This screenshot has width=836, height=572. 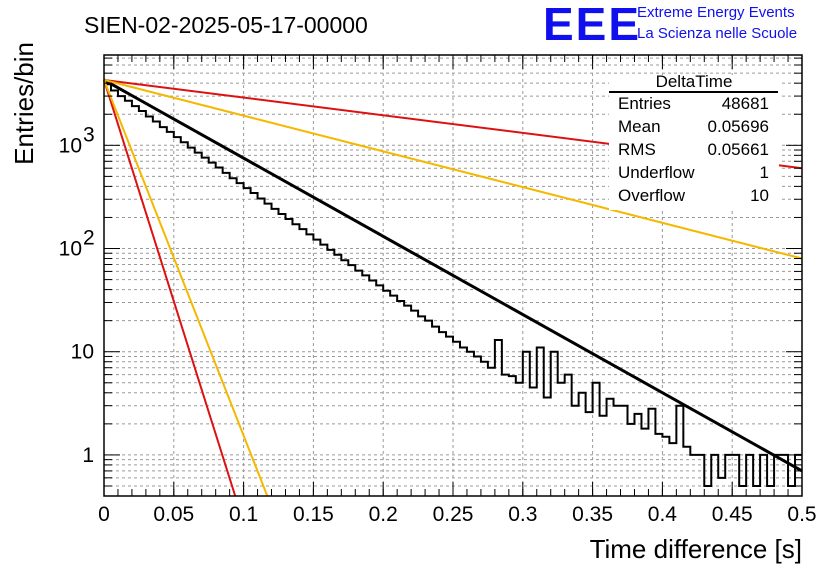 I want to click on y-axis-label: Entries/bin, so click(x=24, y=103).